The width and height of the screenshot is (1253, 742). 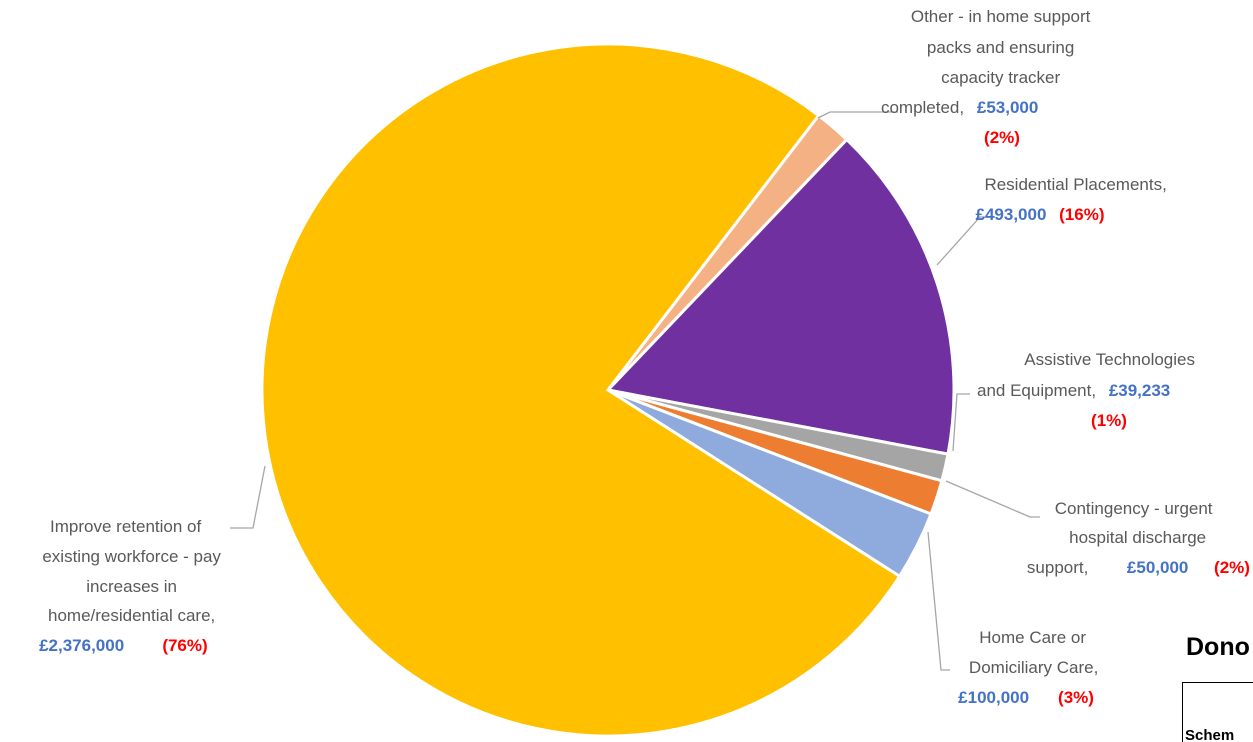 What do you see at coordinates (1076, 697) in the screenshot?
I see `slice-percent-homecare: (3%)` at bounding box center [1076, 697].